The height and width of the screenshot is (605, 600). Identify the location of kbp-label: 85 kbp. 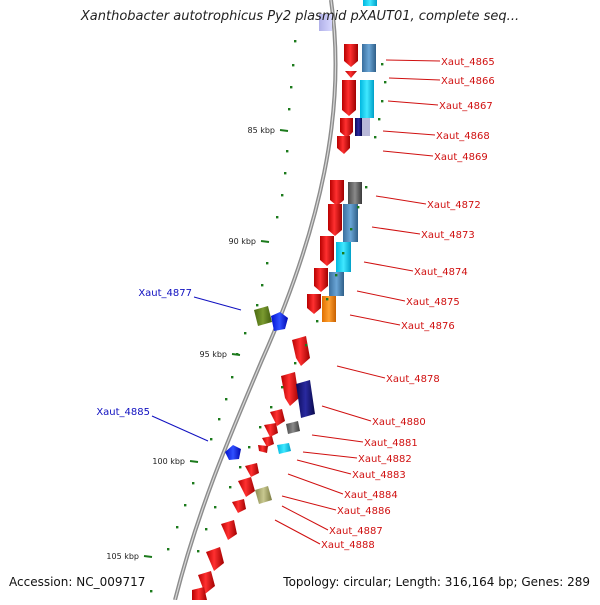
(261, 130).